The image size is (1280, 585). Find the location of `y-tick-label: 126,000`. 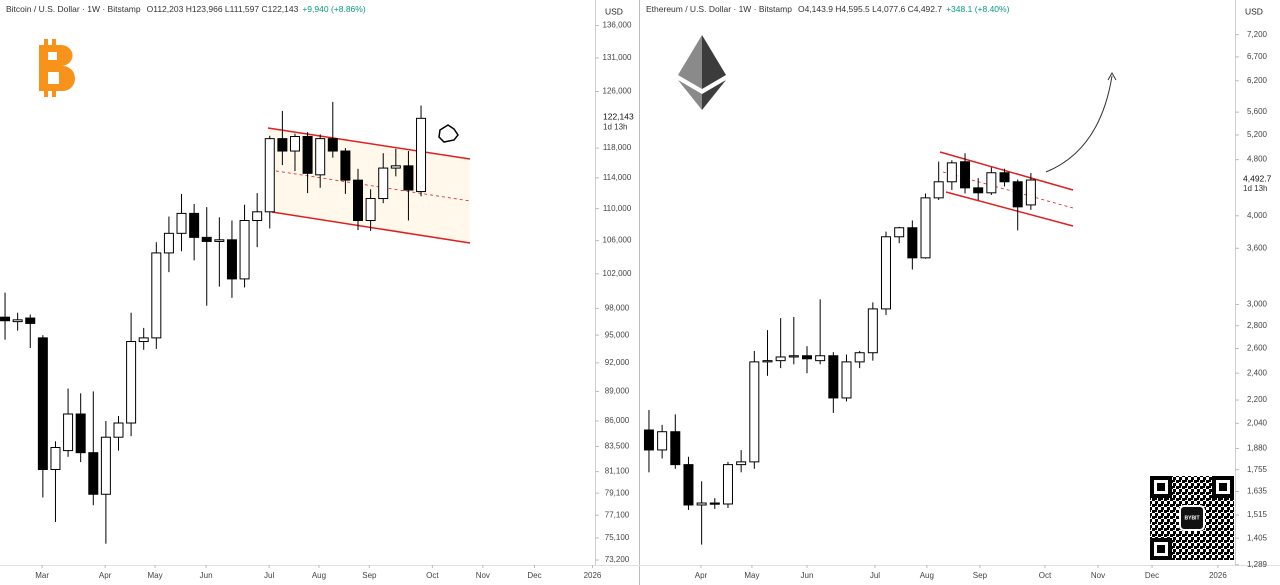

y-tick-label: 126,000 is located at coordinates (617, 91).